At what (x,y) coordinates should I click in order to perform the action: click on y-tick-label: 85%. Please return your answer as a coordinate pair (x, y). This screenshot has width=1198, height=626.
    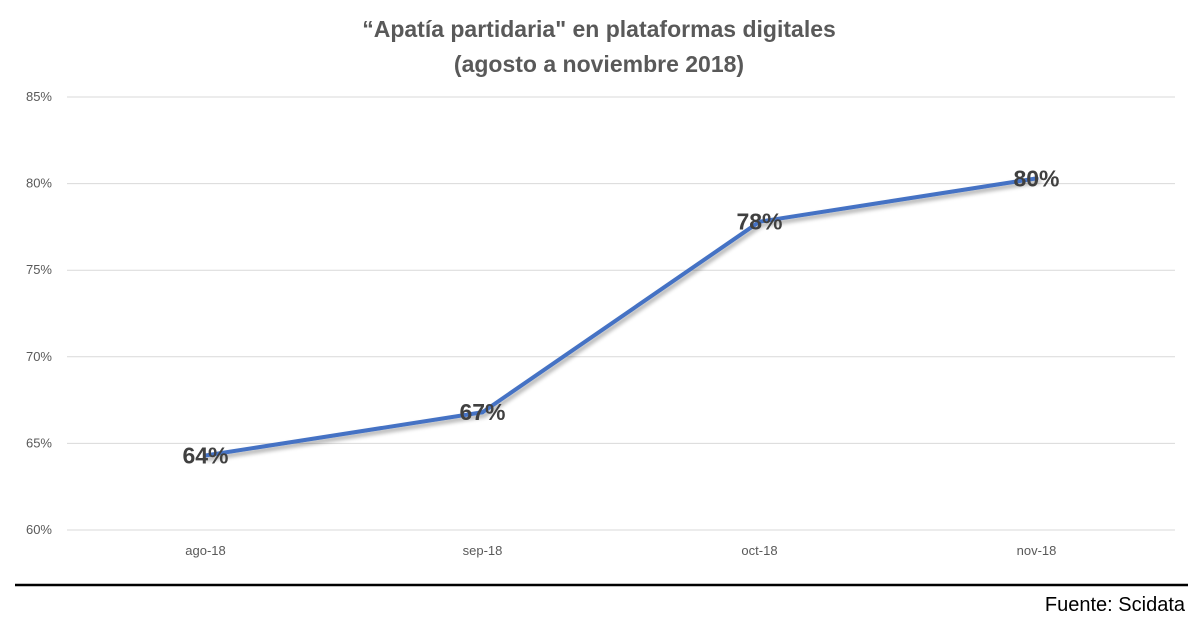
    Looking at the image, I should click on (39, 96).